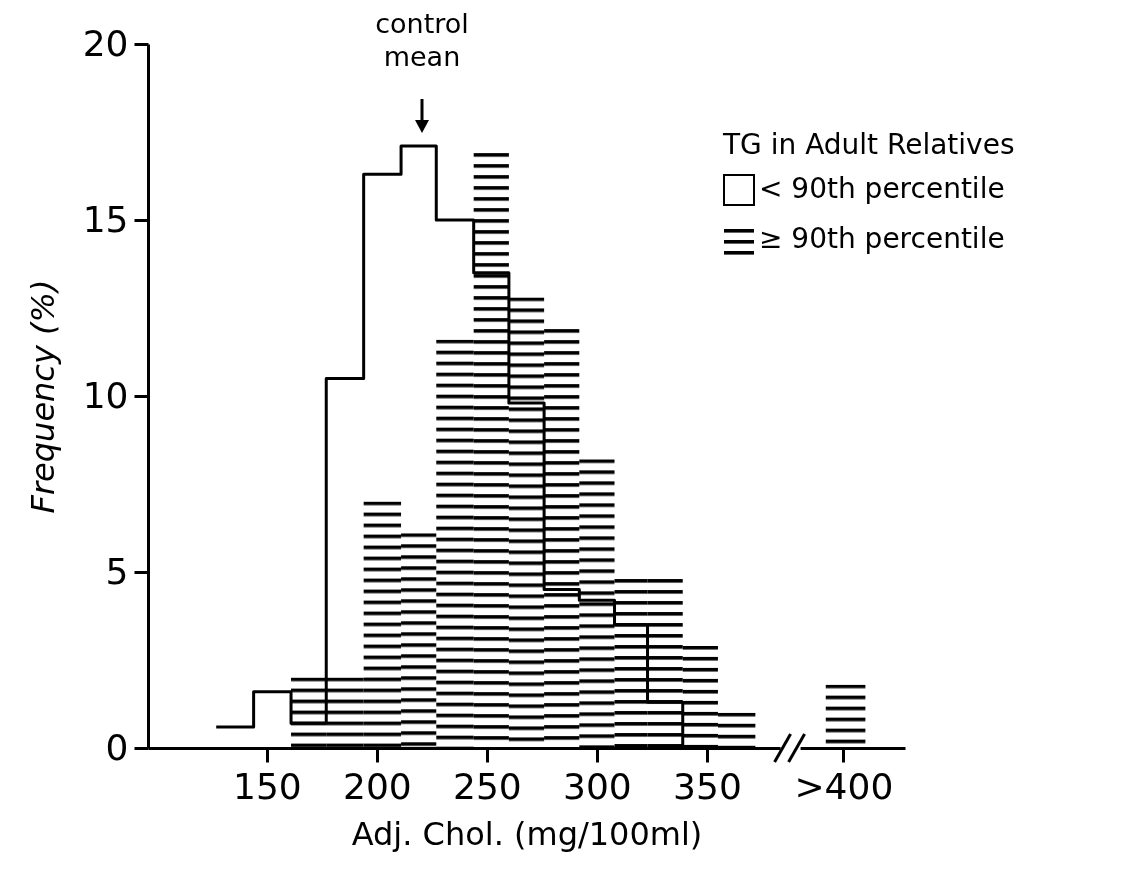 This screenshot has height=888, width=1143. Describe the element at coordinates (882, 238) in the screenshot. I see `legend-label: ≥ 90th percentile` at that location.